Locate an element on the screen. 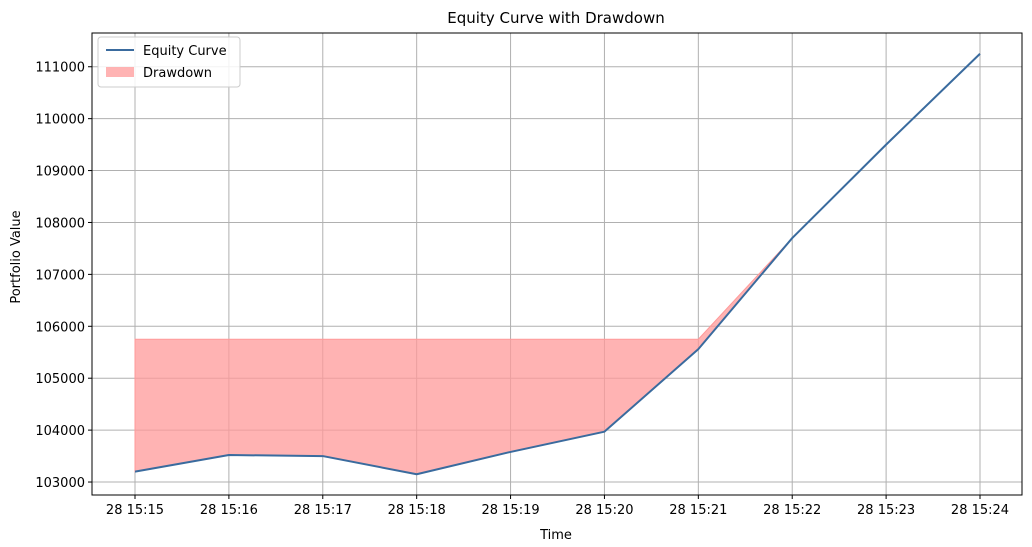 The height and width of the screenshot is (547, 1032). x-tick-label: 28 15:16 is located at coordinates (229, 510).